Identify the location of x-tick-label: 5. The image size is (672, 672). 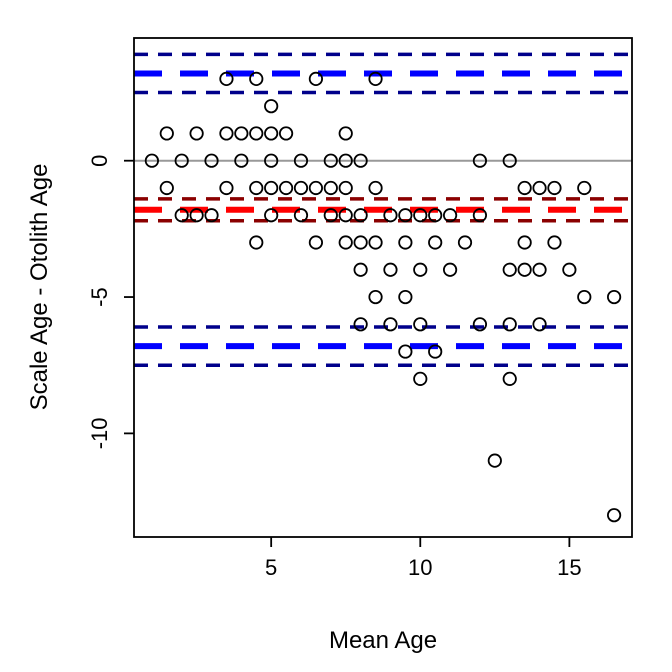
(271, 567).